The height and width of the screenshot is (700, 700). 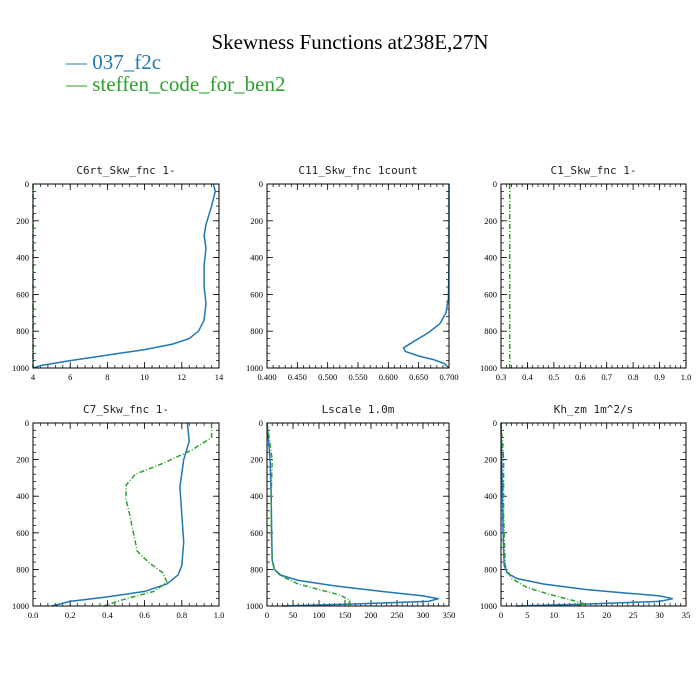 I want to click on x-tick-label: 50, so click(x=293, y=615).